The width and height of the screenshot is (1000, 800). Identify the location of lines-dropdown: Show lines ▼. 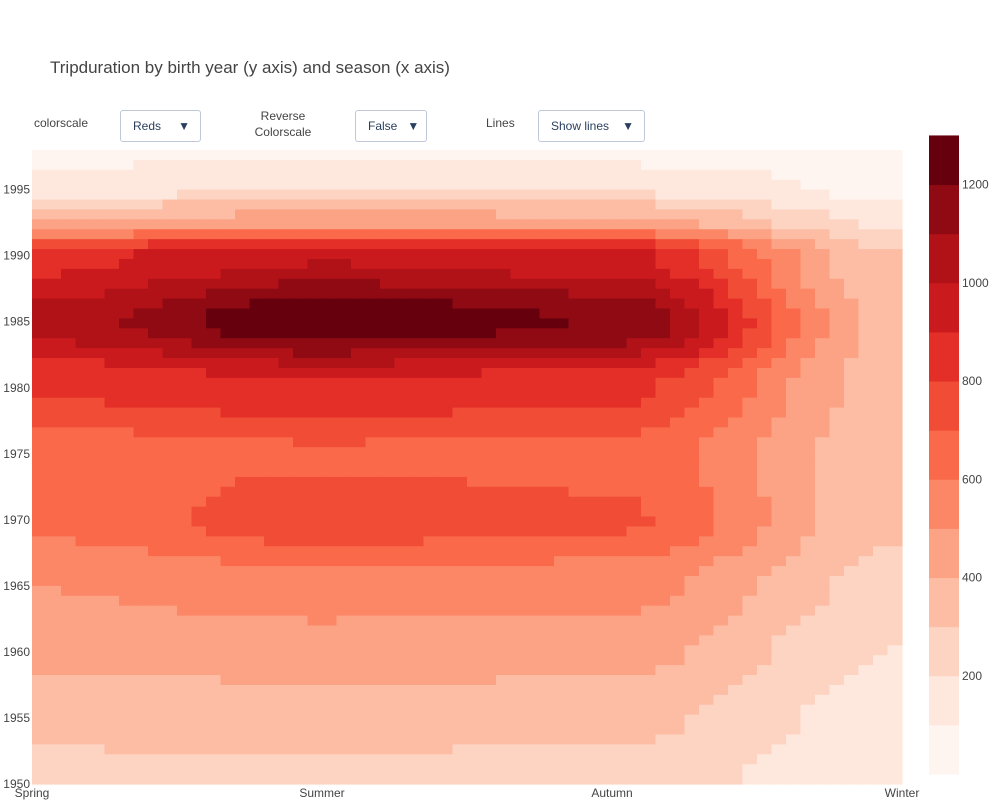
(591, 126).